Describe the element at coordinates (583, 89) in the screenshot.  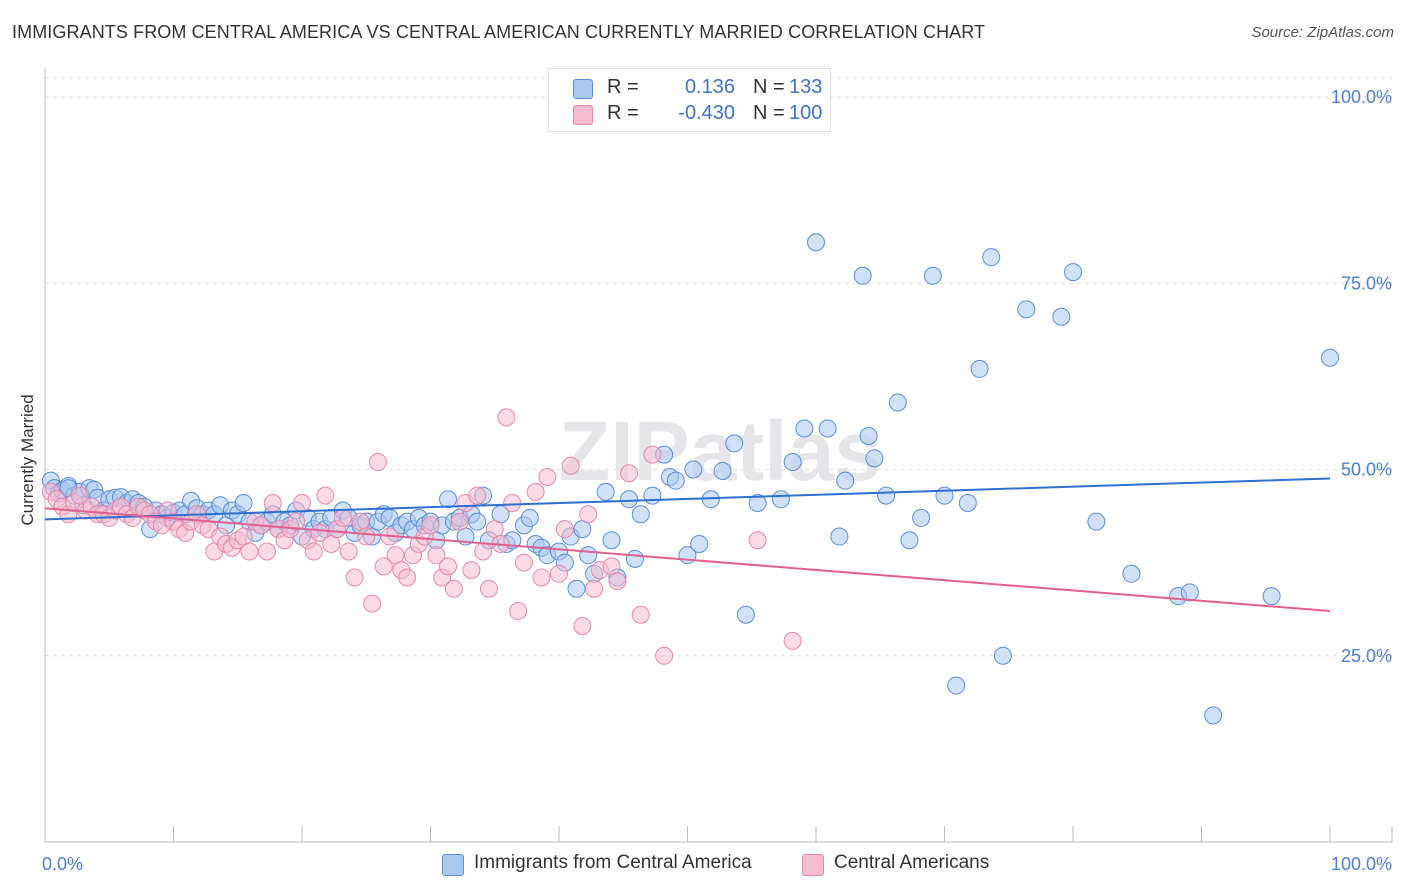
I see `legend-swatch-blue` at that location.